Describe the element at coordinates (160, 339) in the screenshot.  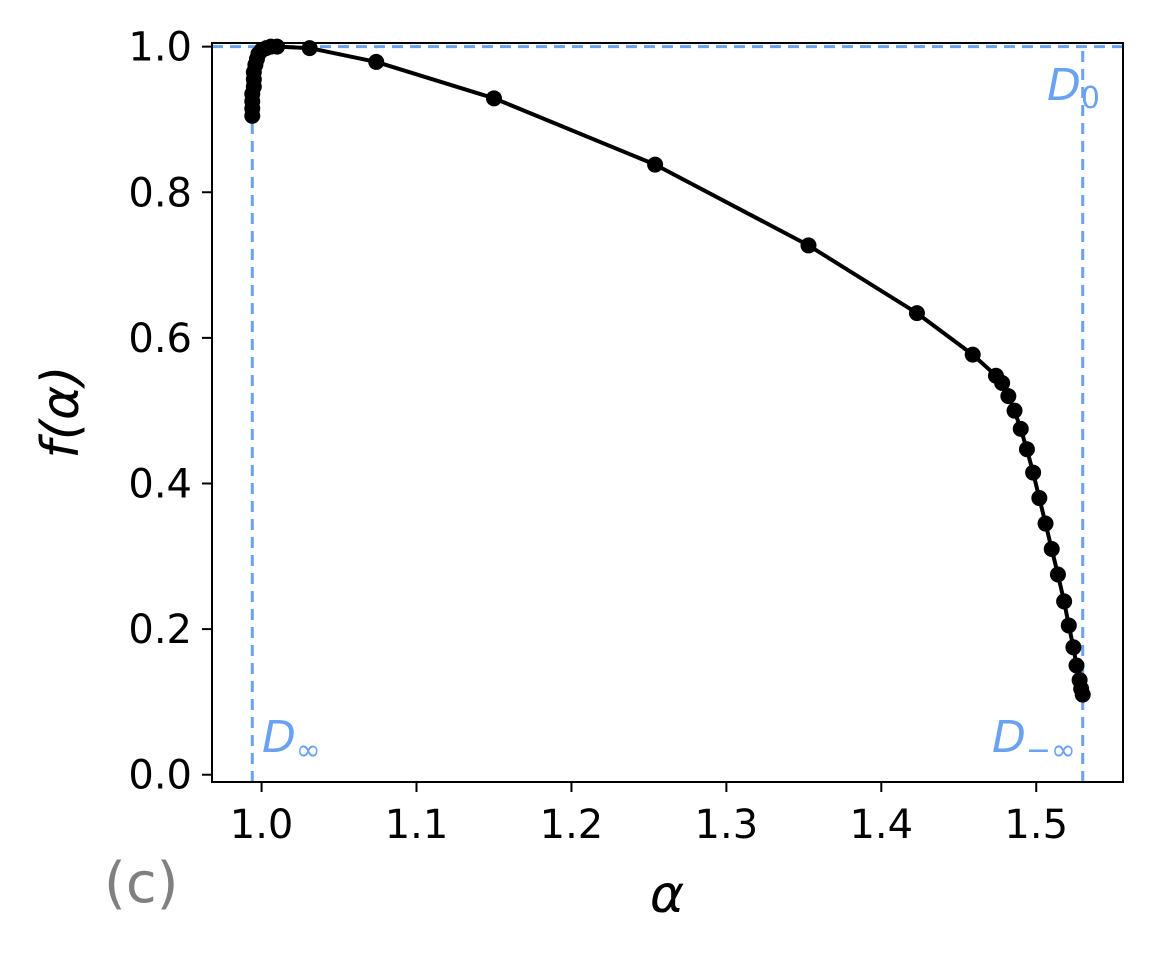
I see `y-tick-label: 0.6` at that location.